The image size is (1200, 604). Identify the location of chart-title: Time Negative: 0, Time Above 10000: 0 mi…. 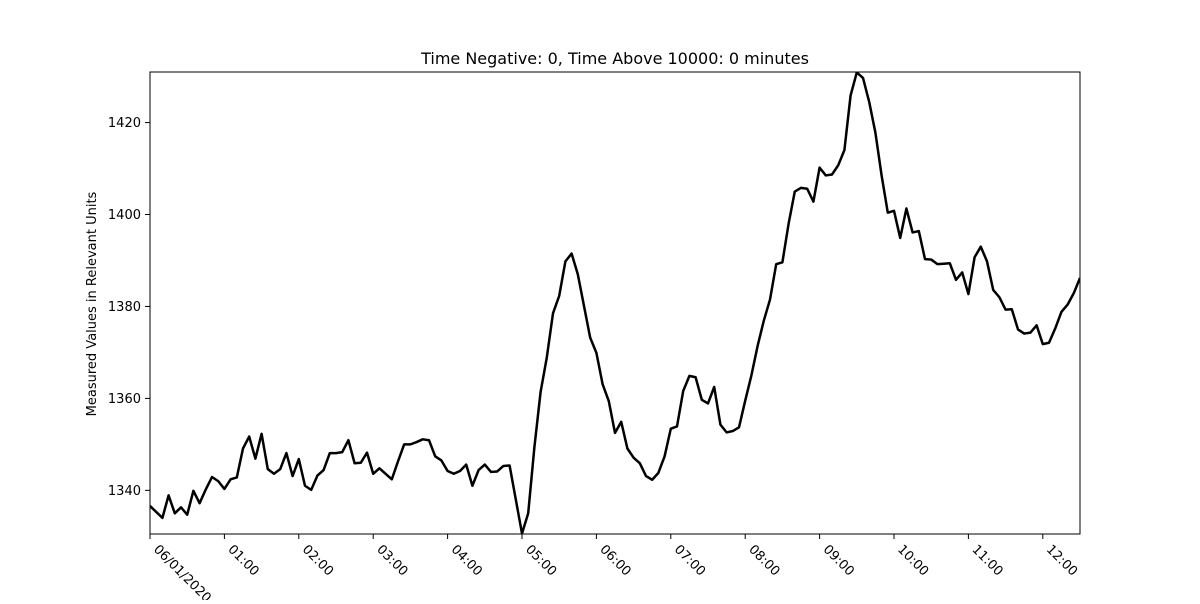
(614, 58).